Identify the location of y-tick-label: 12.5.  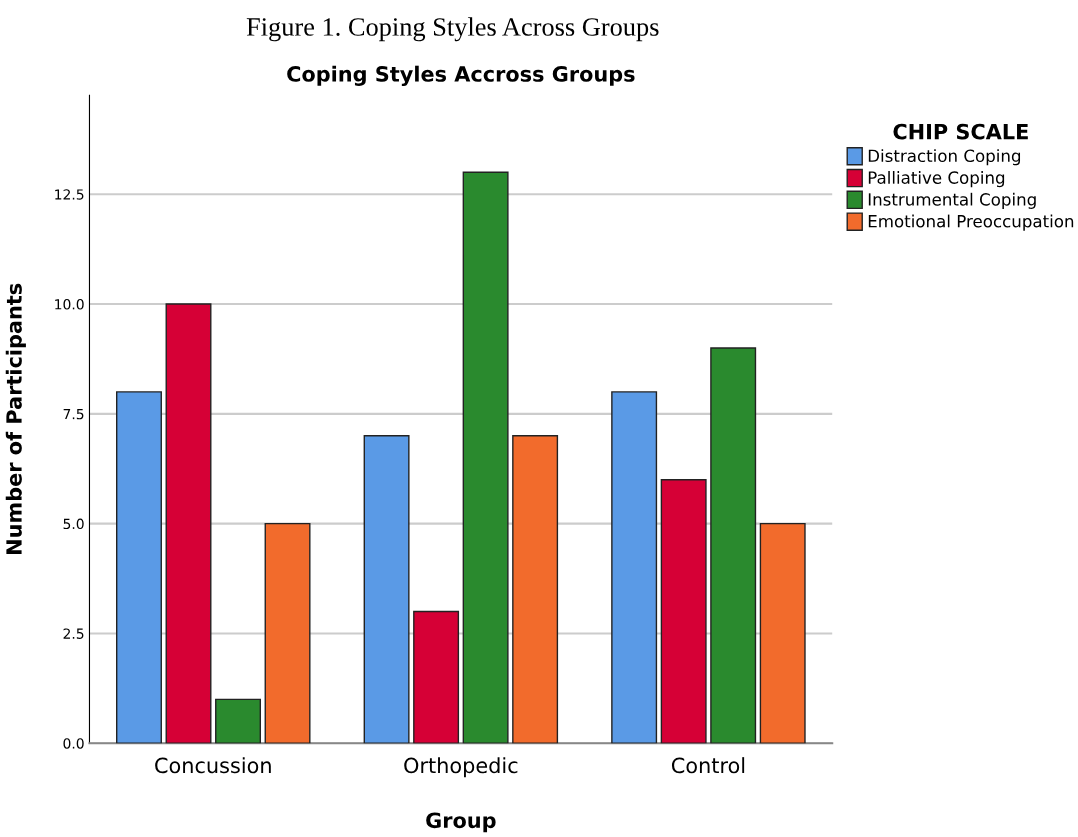
(69, 194).